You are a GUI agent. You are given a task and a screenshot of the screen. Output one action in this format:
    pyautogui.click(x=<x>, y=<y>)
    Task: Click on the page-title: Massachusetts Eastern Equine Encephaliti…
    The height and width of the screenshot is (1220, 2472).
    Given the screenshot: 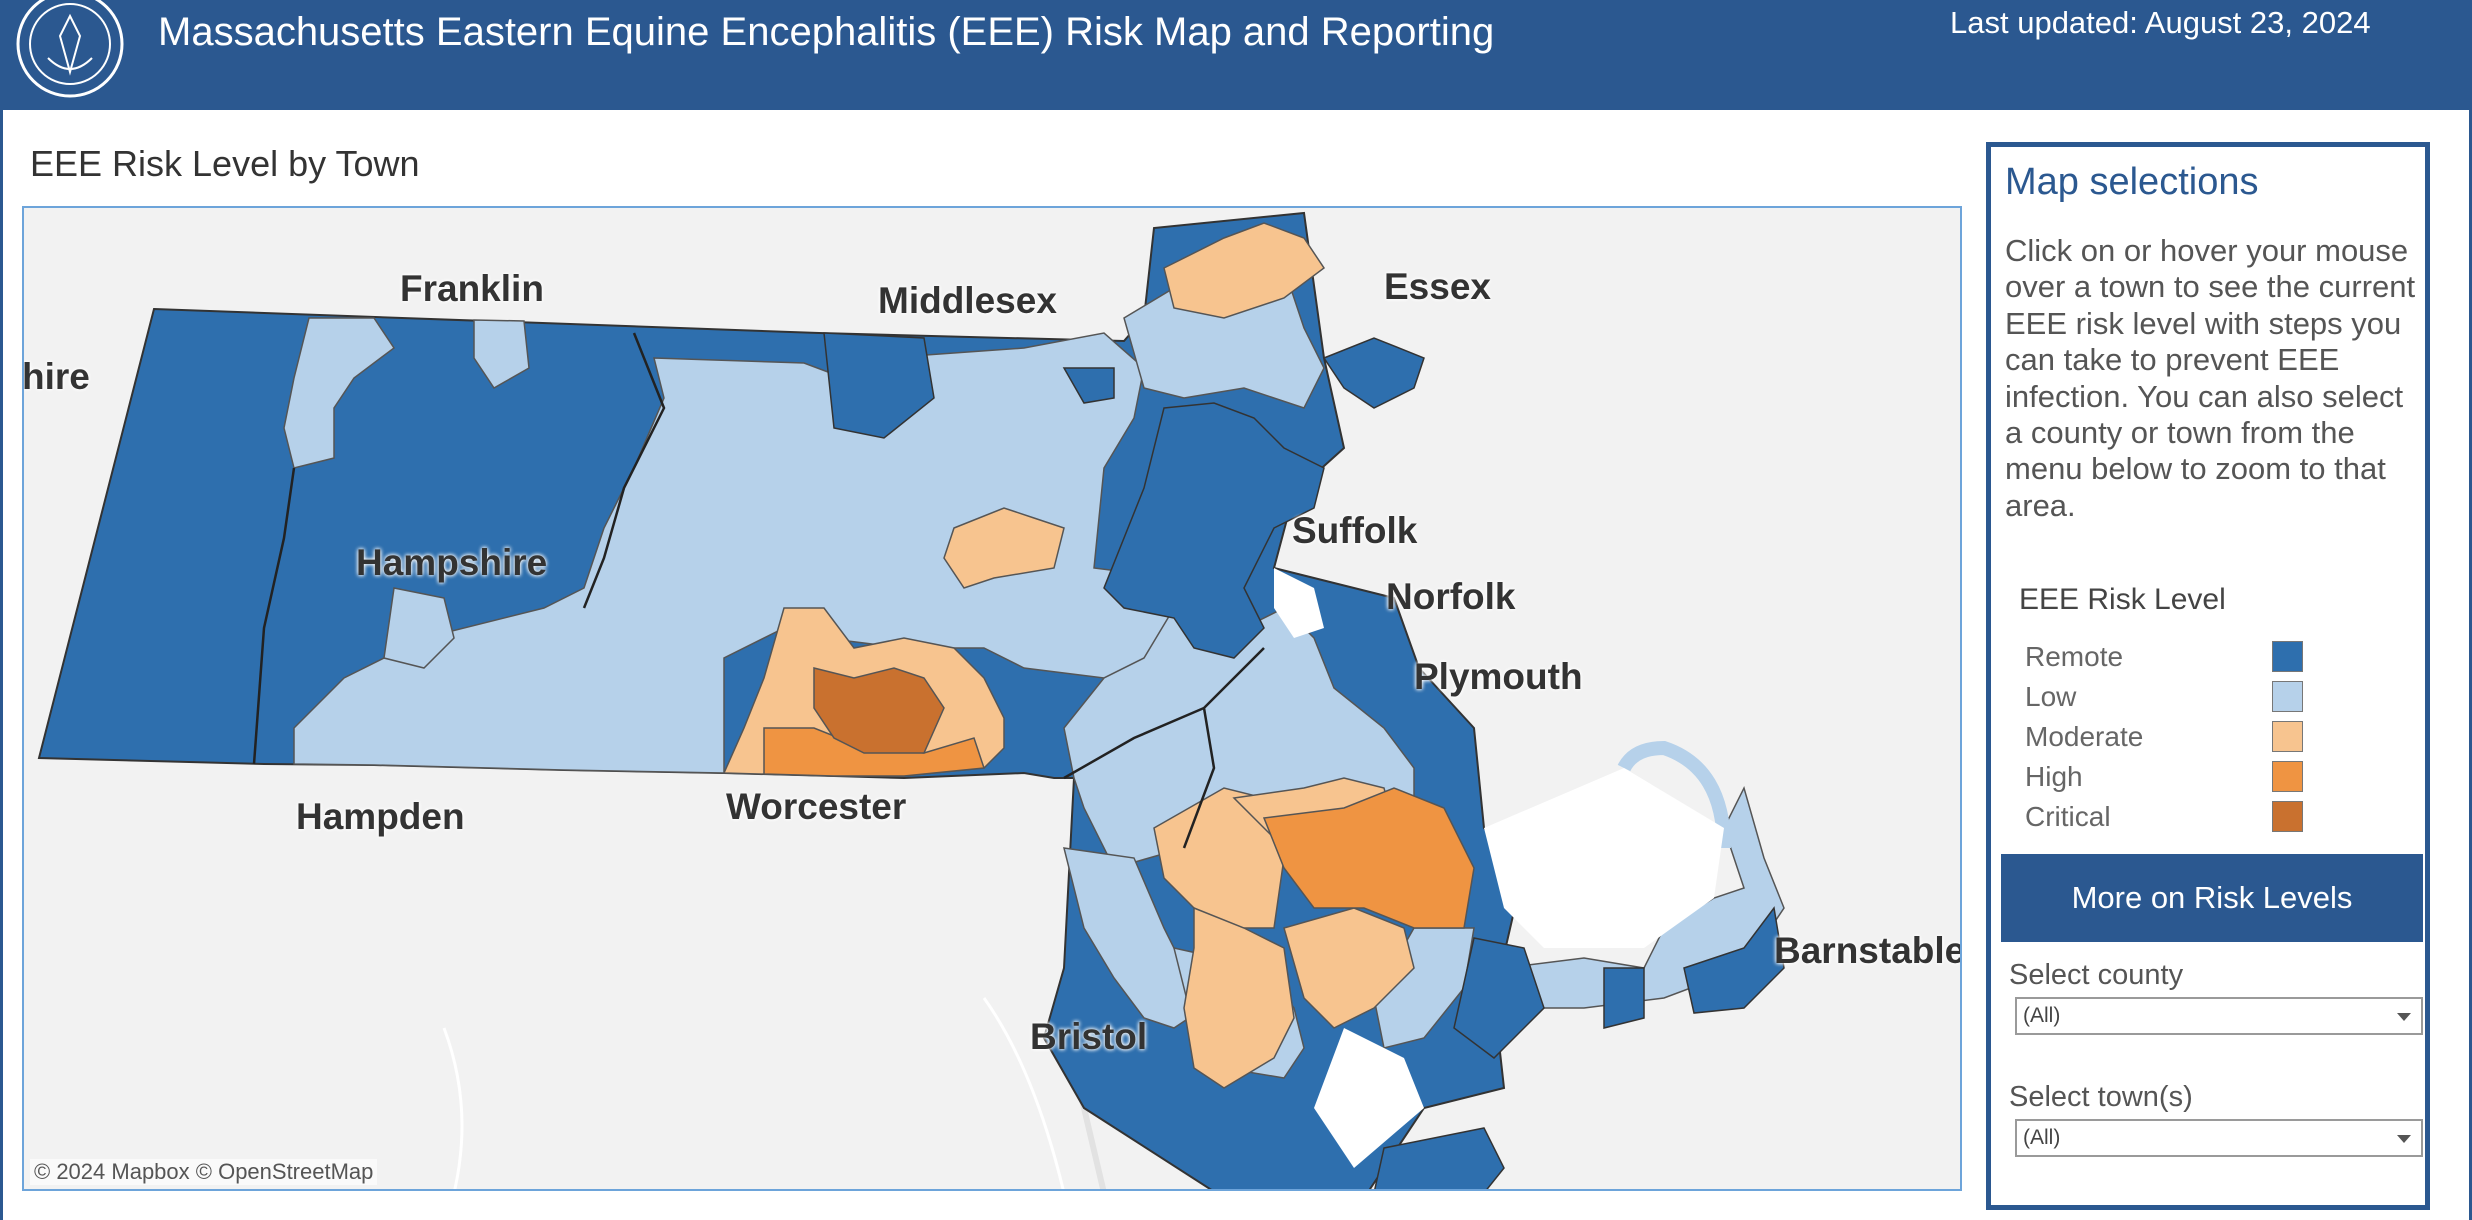 What is the action you would take?
    pyautogui.click(x=826, y=32)
    